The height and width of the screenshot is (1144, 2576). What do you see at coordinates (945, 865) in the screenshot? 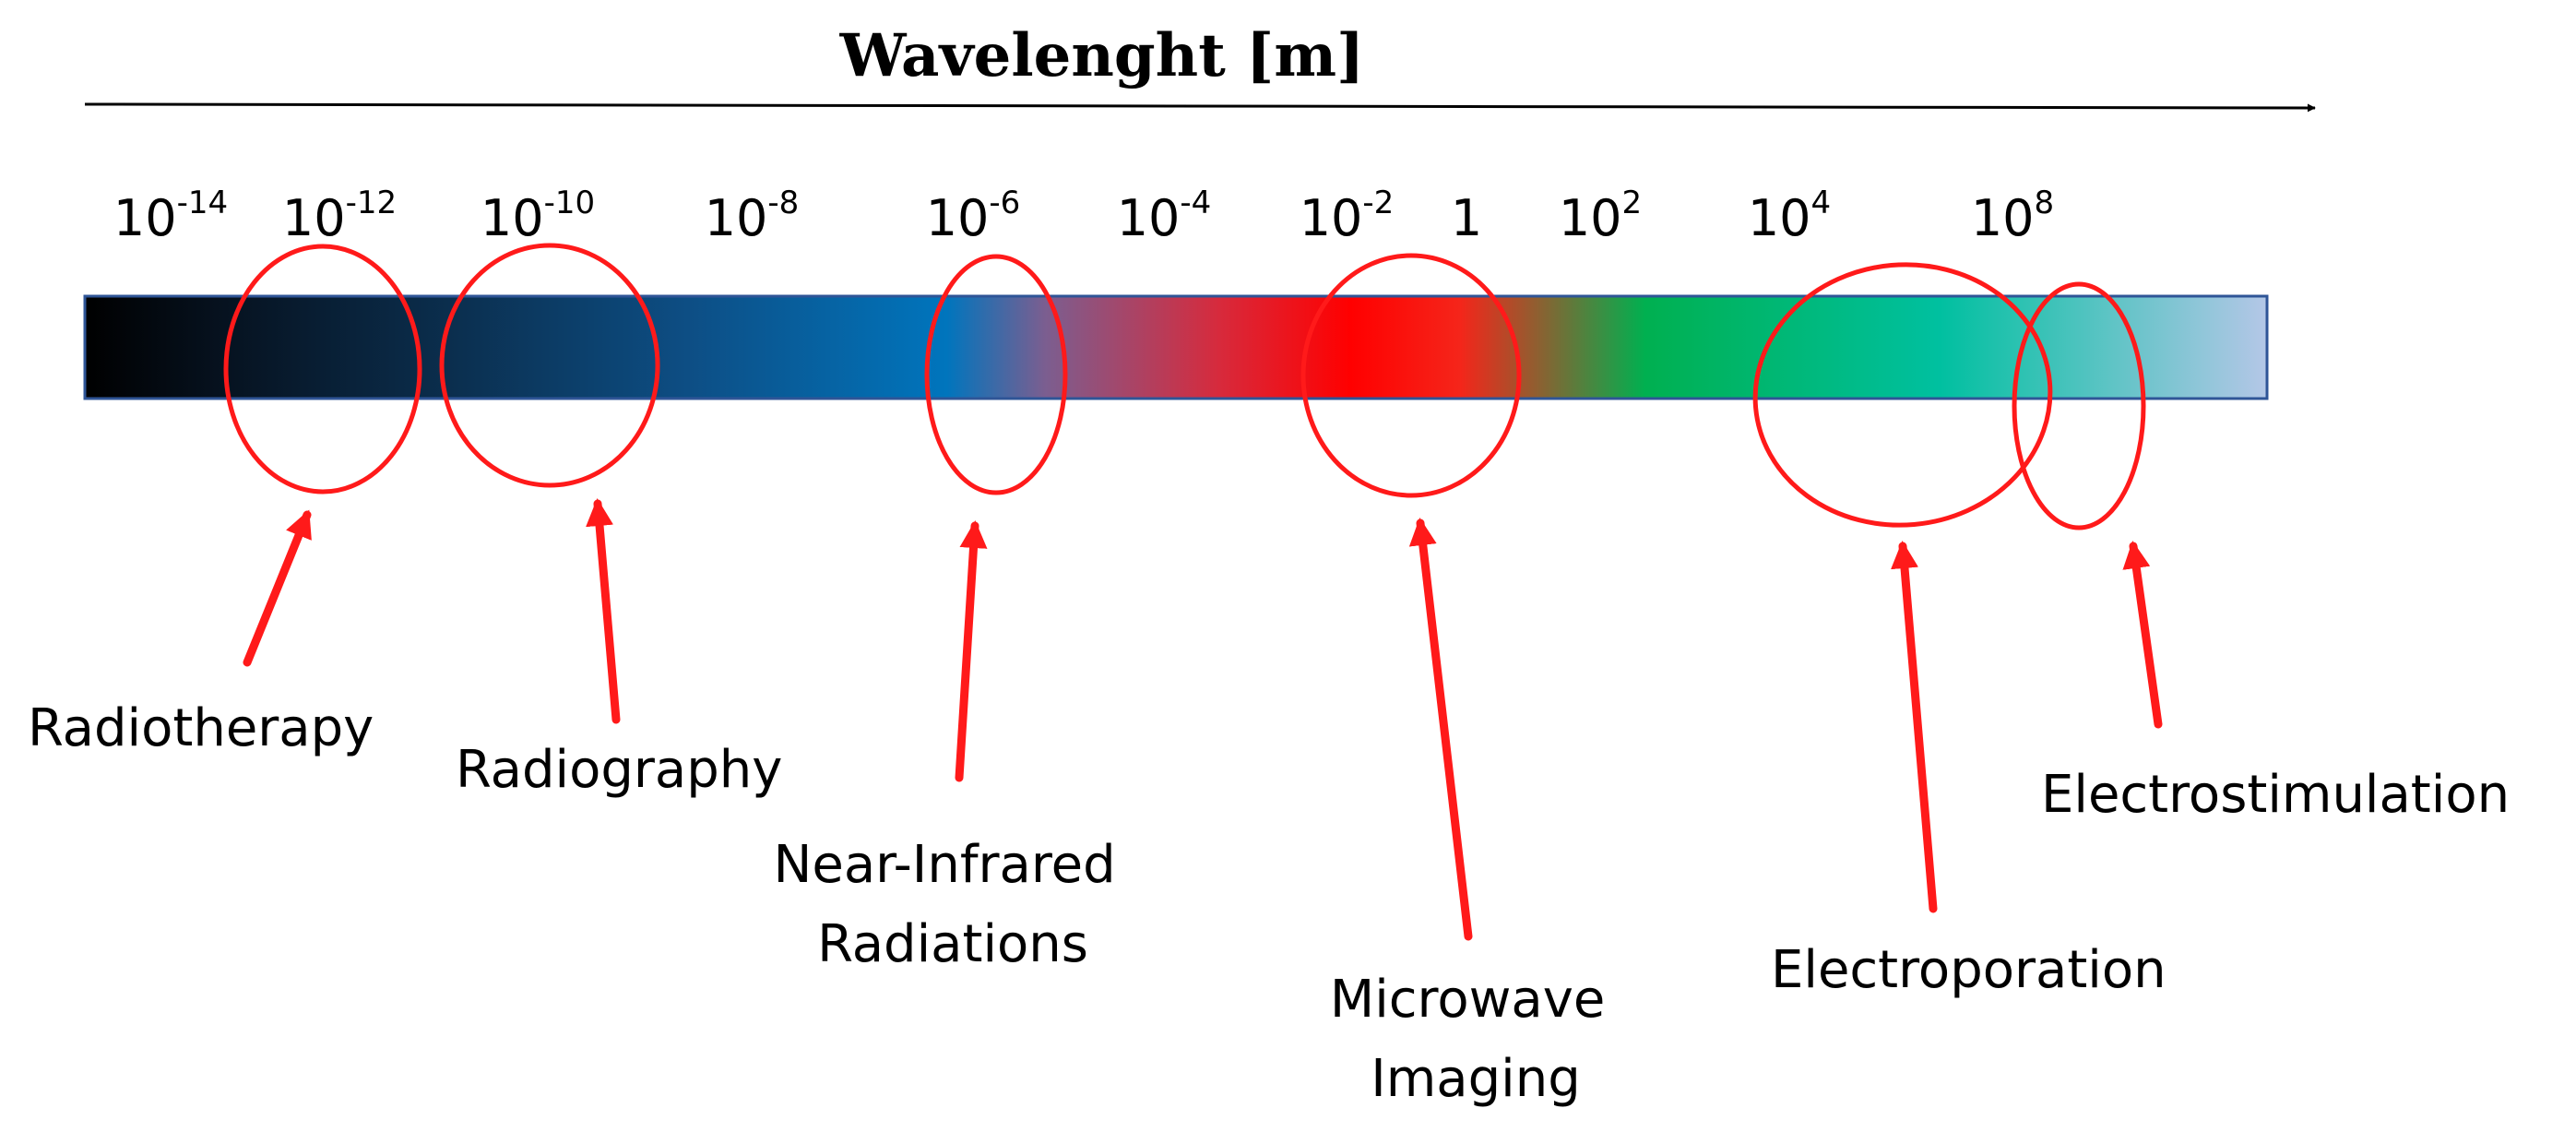
I see `near-infrared-label-line-1: Near-Infrared` at bounding box center [945, 865].